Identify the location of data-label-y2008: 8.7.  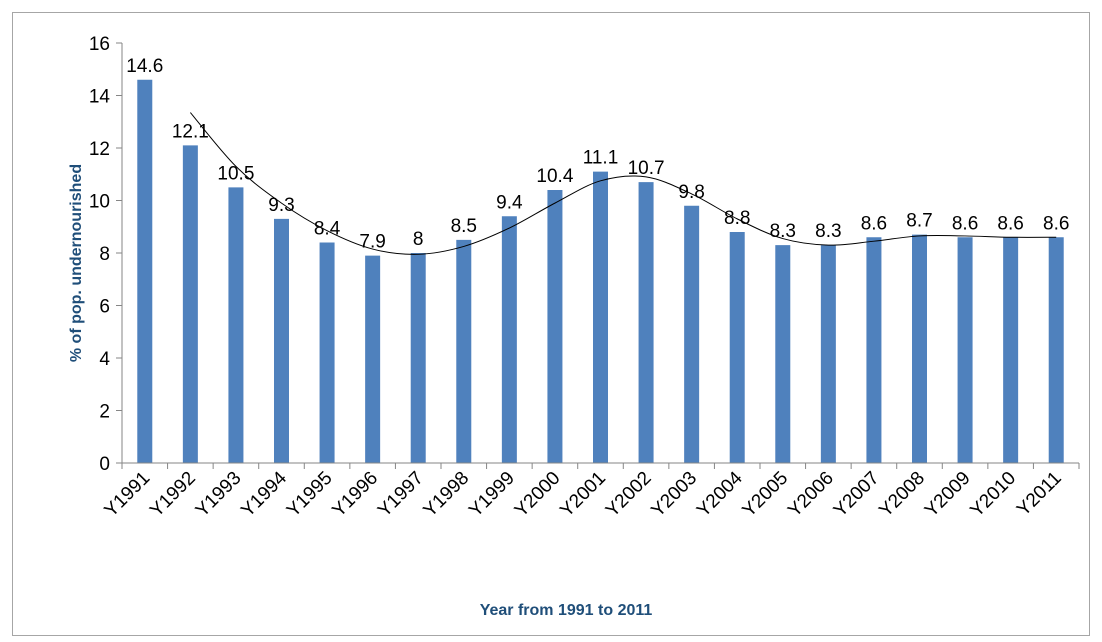
(919, 221).